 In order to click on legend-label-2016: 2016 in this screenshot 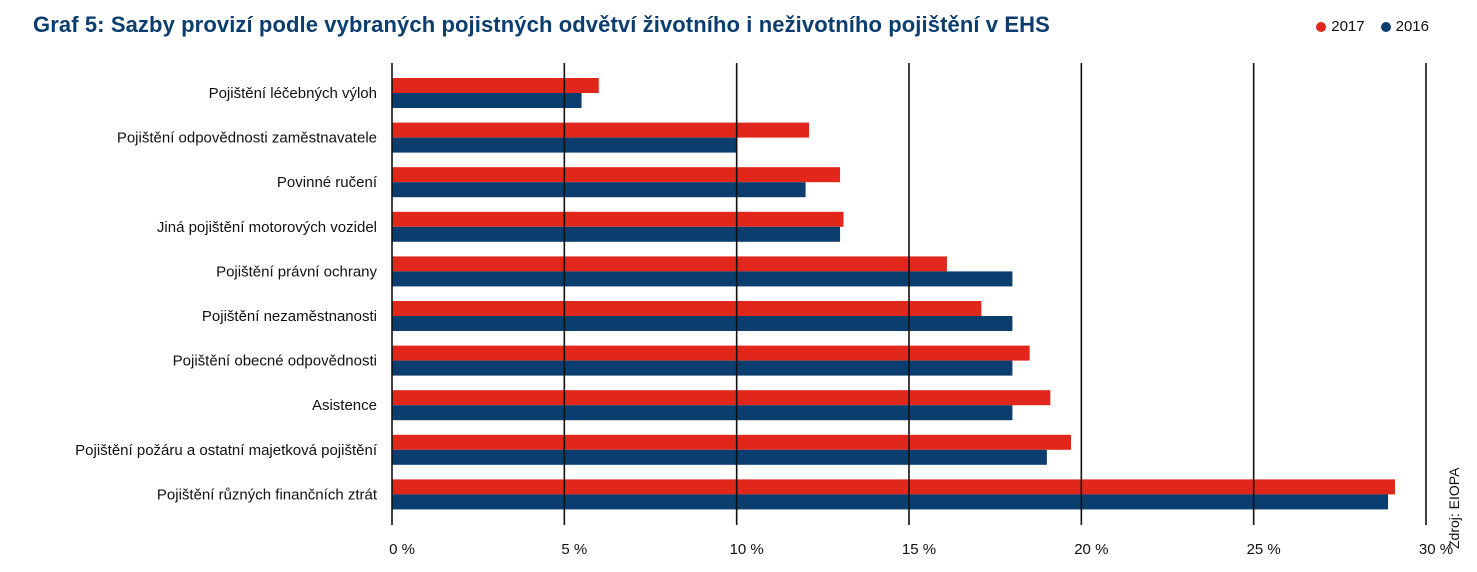, I will do `click(1412, 26)`.